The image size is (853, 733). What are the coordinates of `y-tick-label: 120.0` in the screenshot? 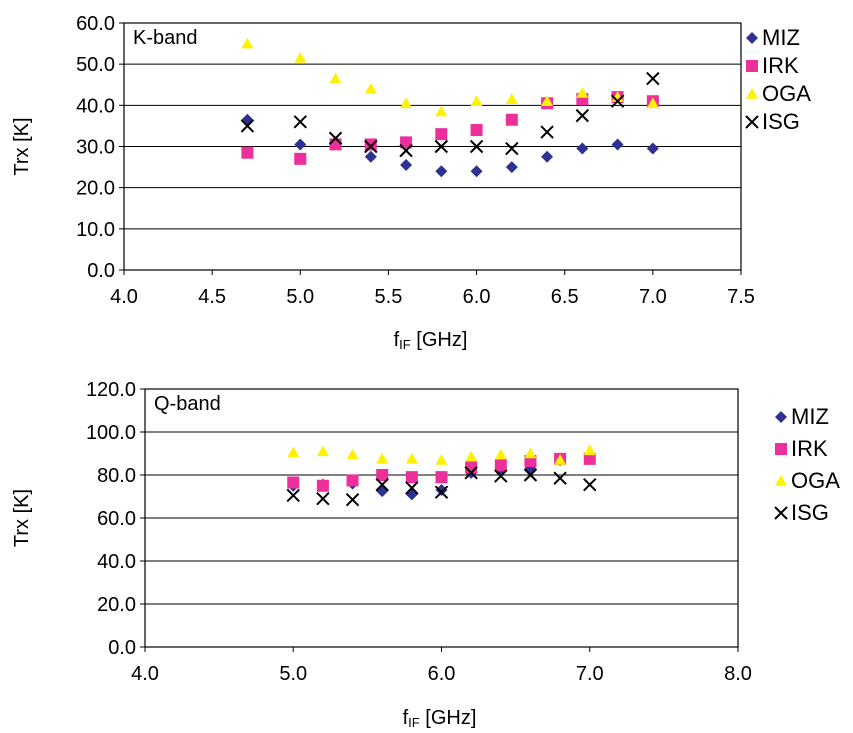 It's located at (111, 390).